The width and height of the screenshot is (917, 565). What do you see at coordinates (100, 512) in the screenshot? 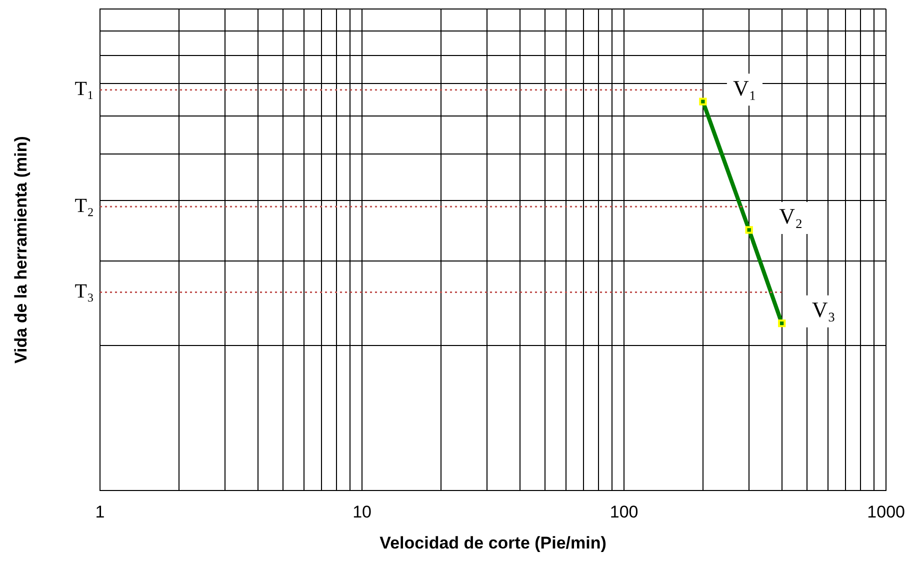
I see `x-tick-label: 1` at bounding box center [100, 512].